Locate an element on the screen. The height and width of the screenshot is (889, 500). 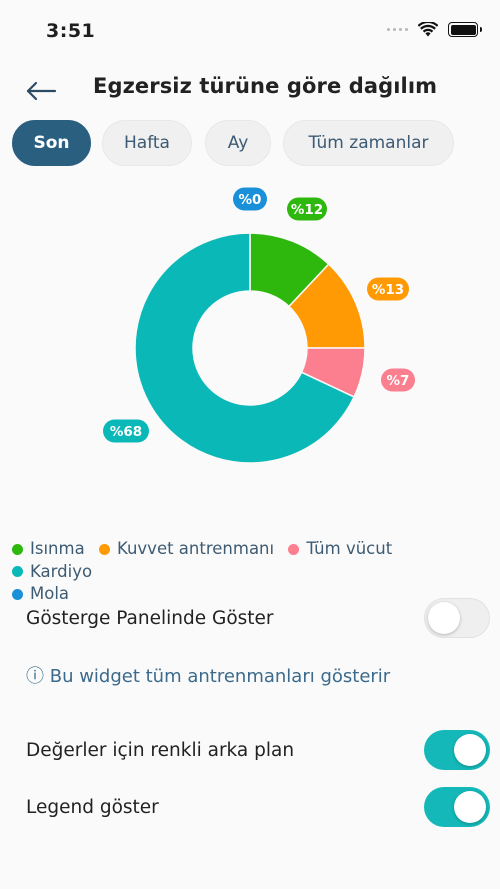
setting-show-legend: Legend göster is located at coordinates (258, 807).